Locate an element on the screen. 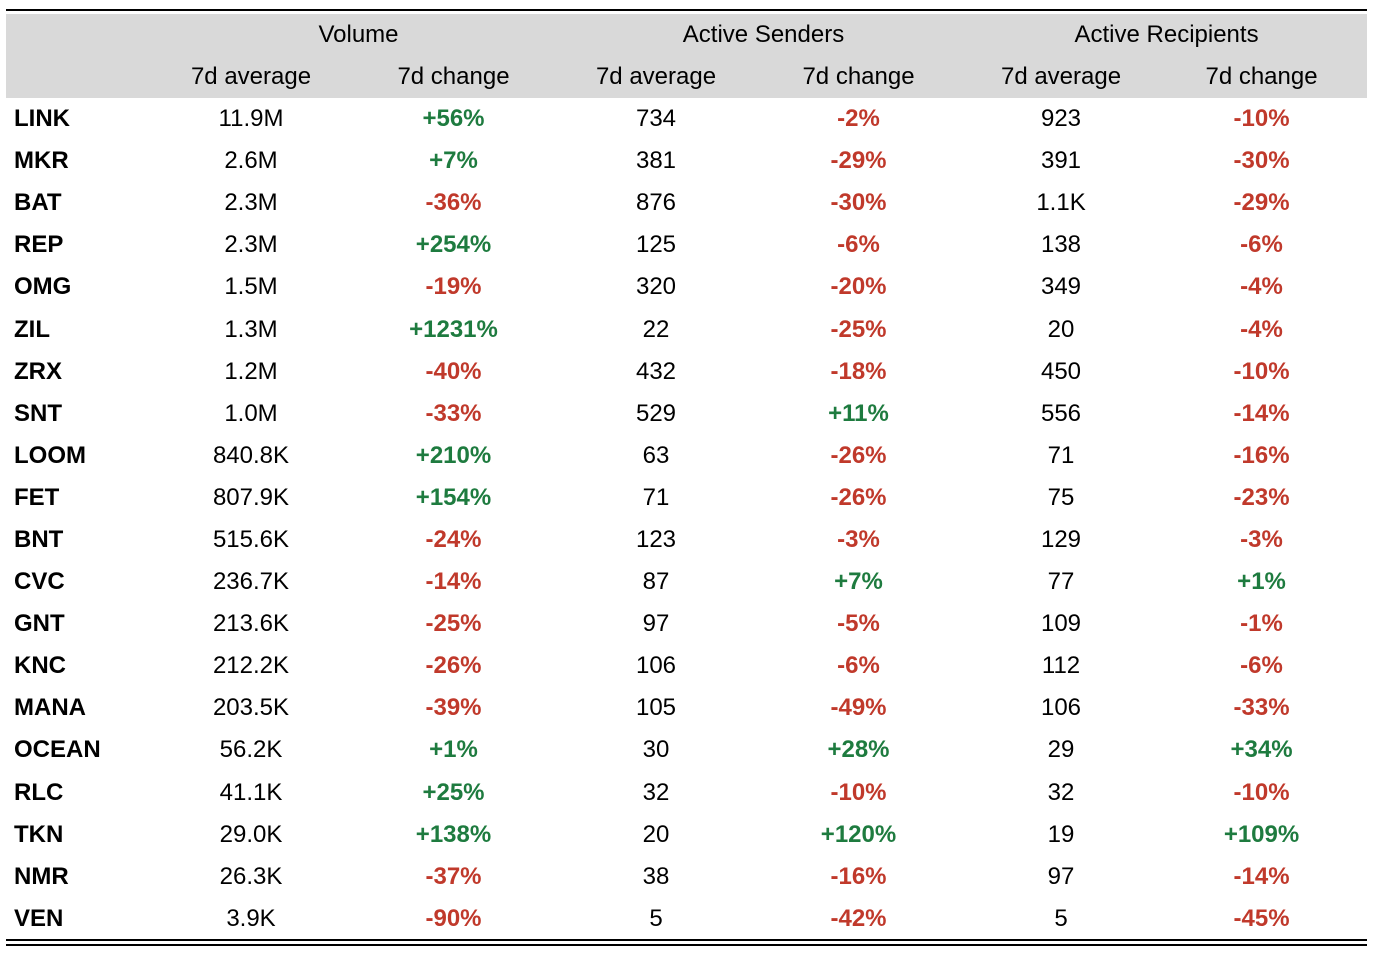 Image resolution: width=1376 pixels, height=957 pixels. volume-average: 515.6K is located at coordinates (251, 539).